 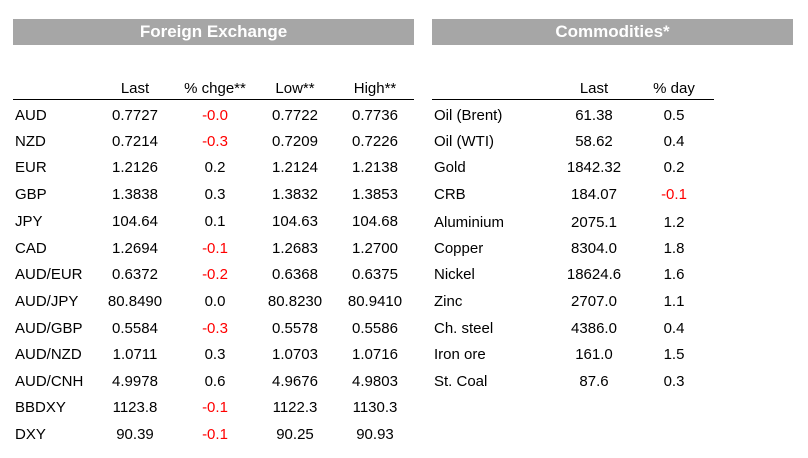 I want to click on commodity-name: Oil (WTI), so click(x=464, y=141).